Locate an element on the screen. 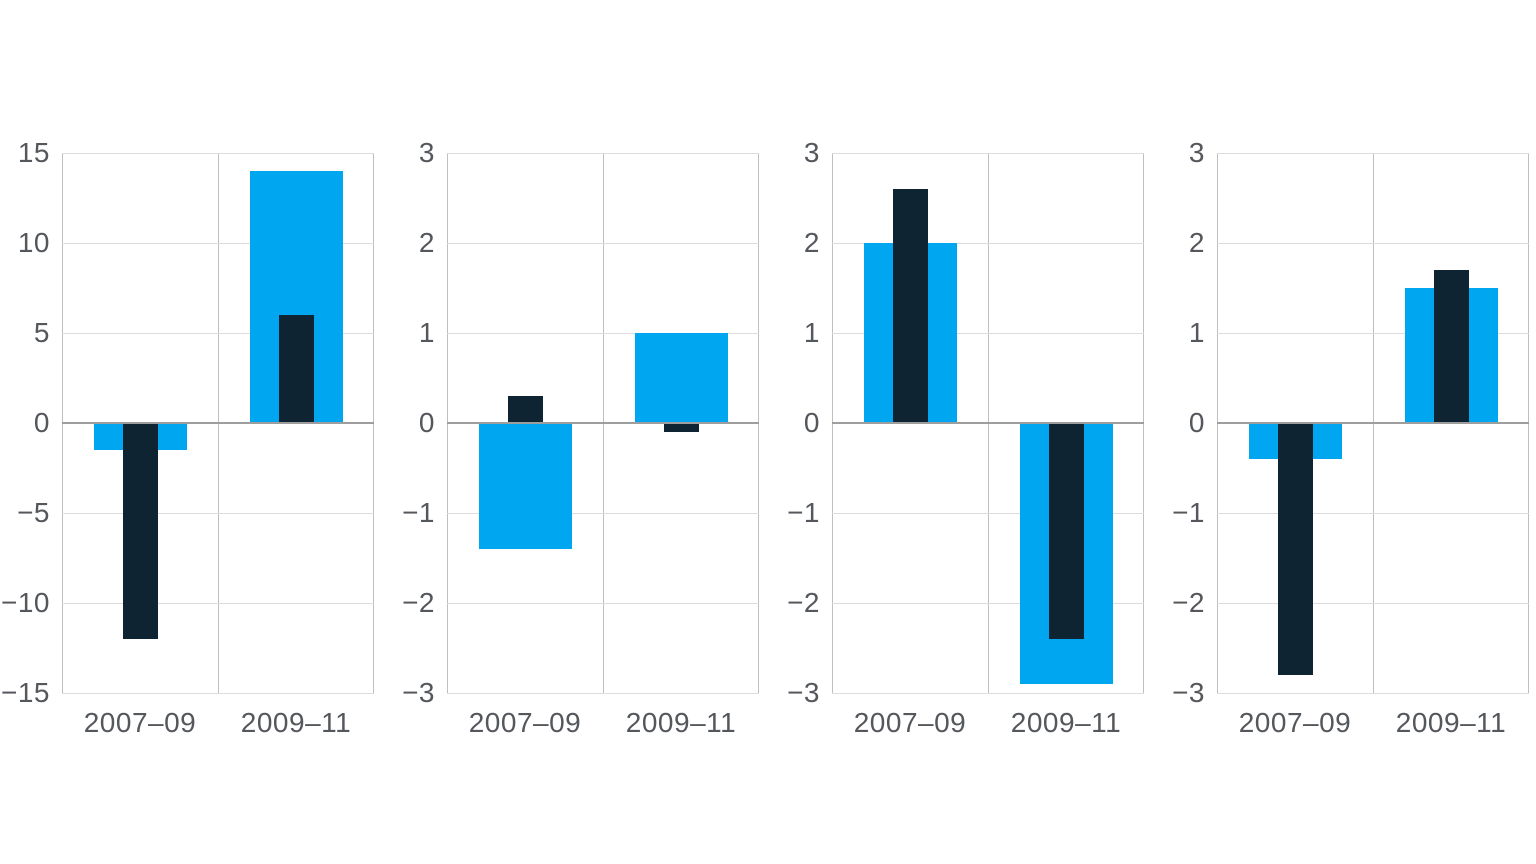  y-tick-label: 10 is located at coordinates (33, 242).